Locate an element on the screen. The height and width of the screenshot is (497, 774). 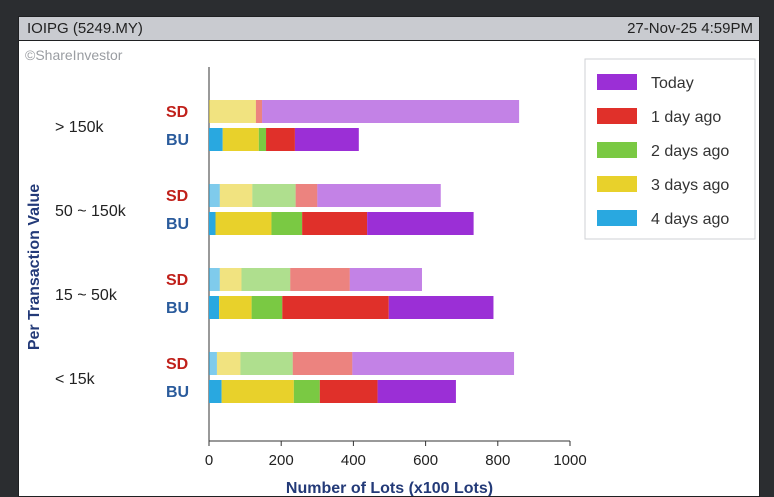
bar-bu-3-days-ago-15-50k is located at coordinates (235, 307).